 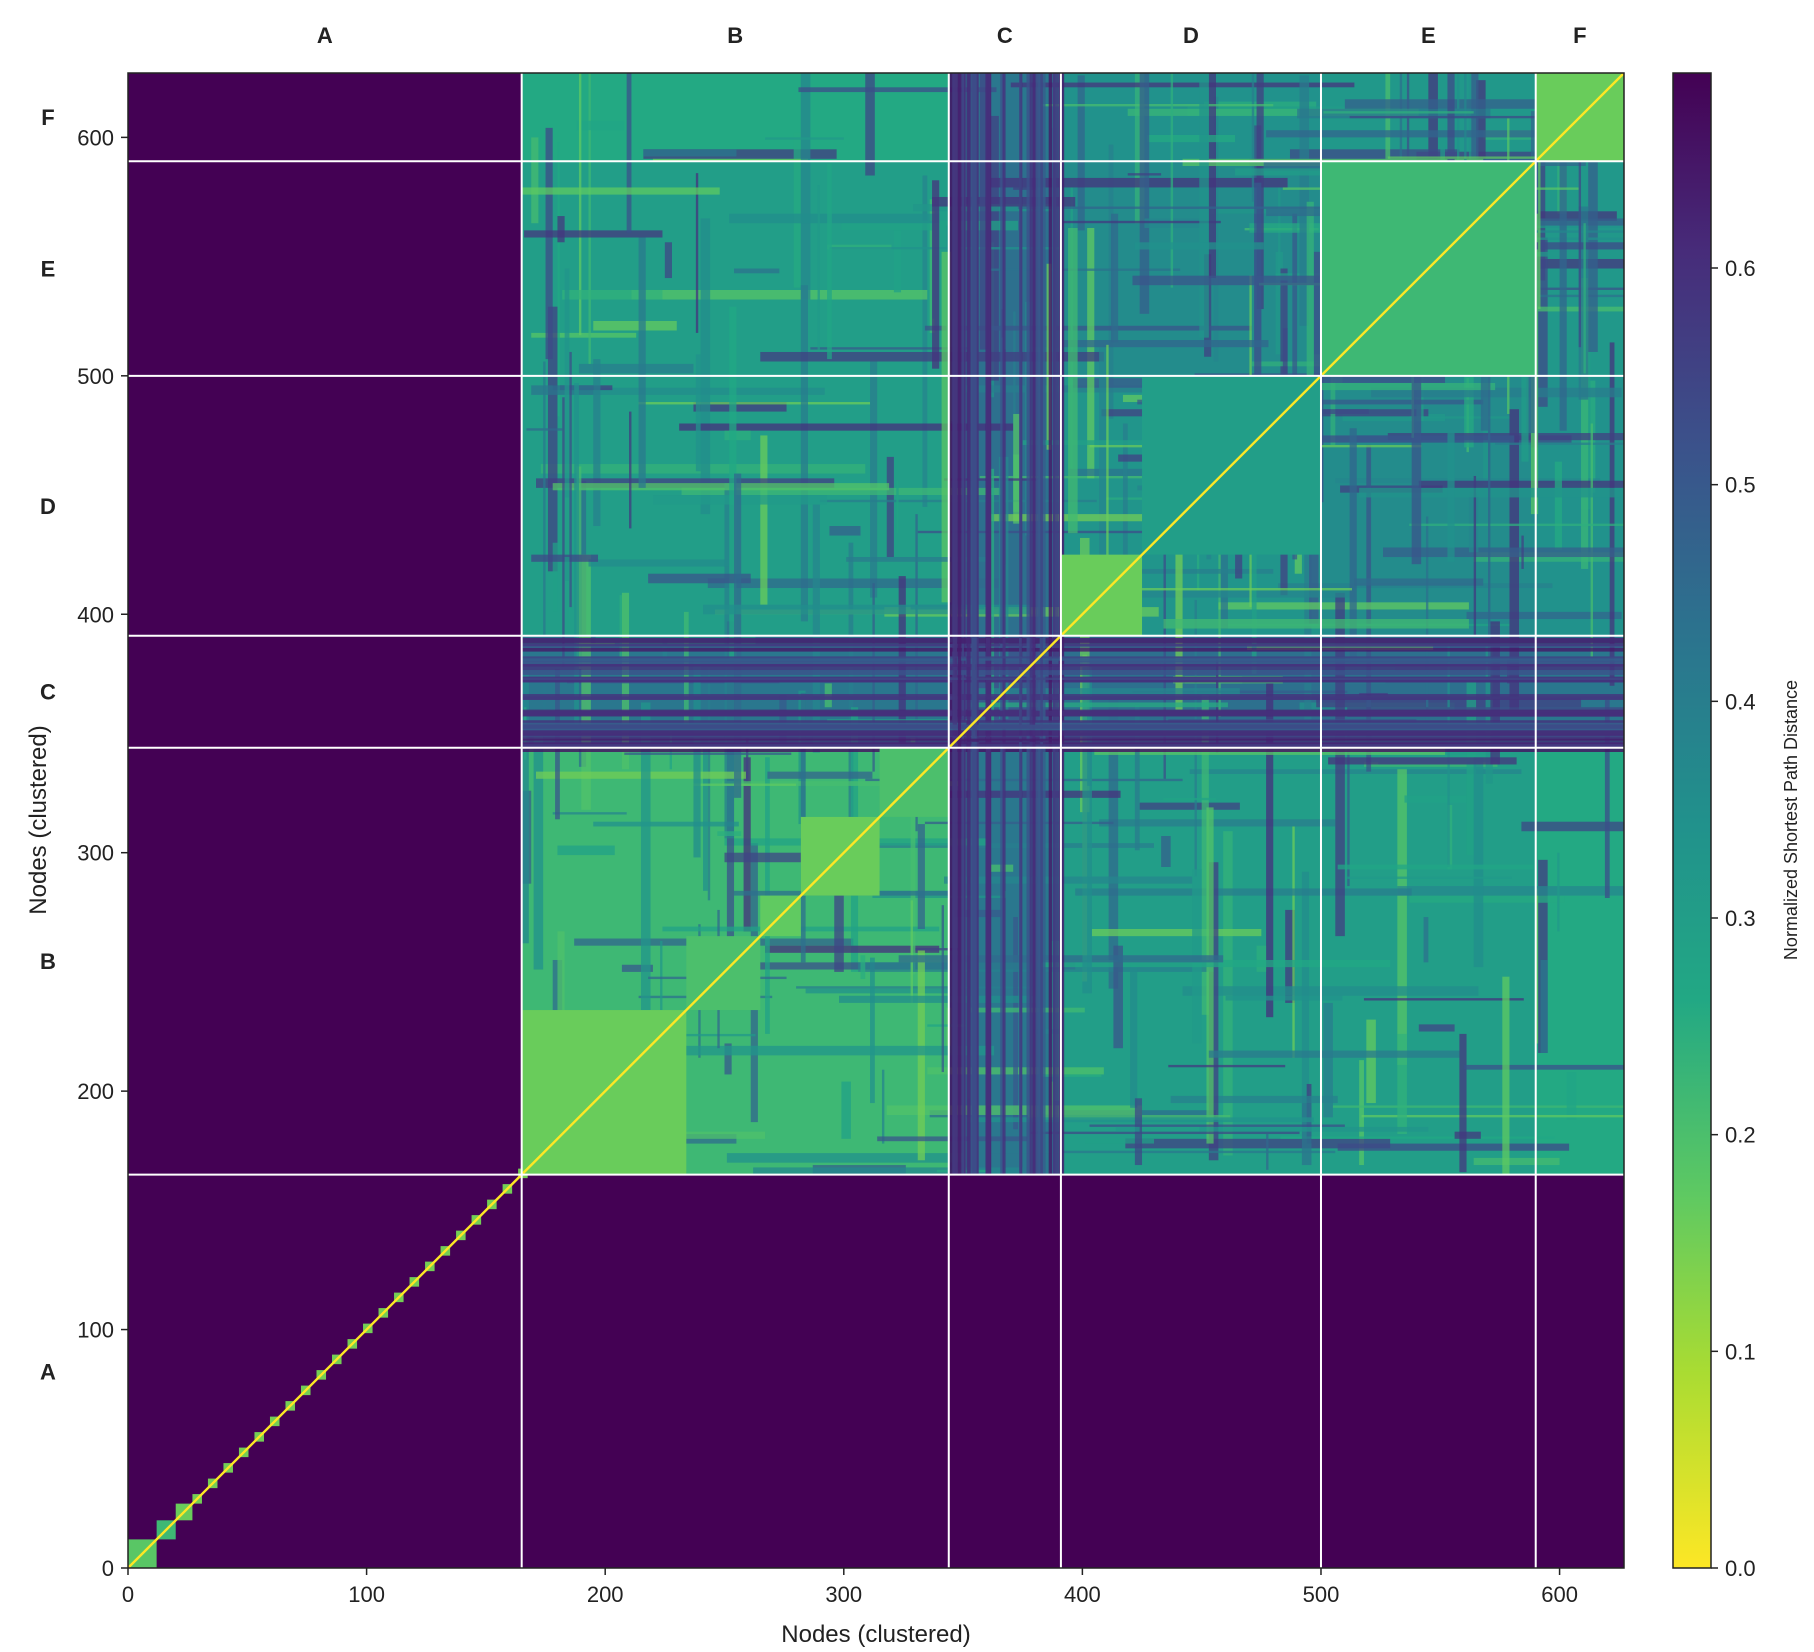 I want to click on colorbar-ticks: 0.0 0.1 0.2 0.3 0.4 0.5 0.6, so click(x=1733, y=918).